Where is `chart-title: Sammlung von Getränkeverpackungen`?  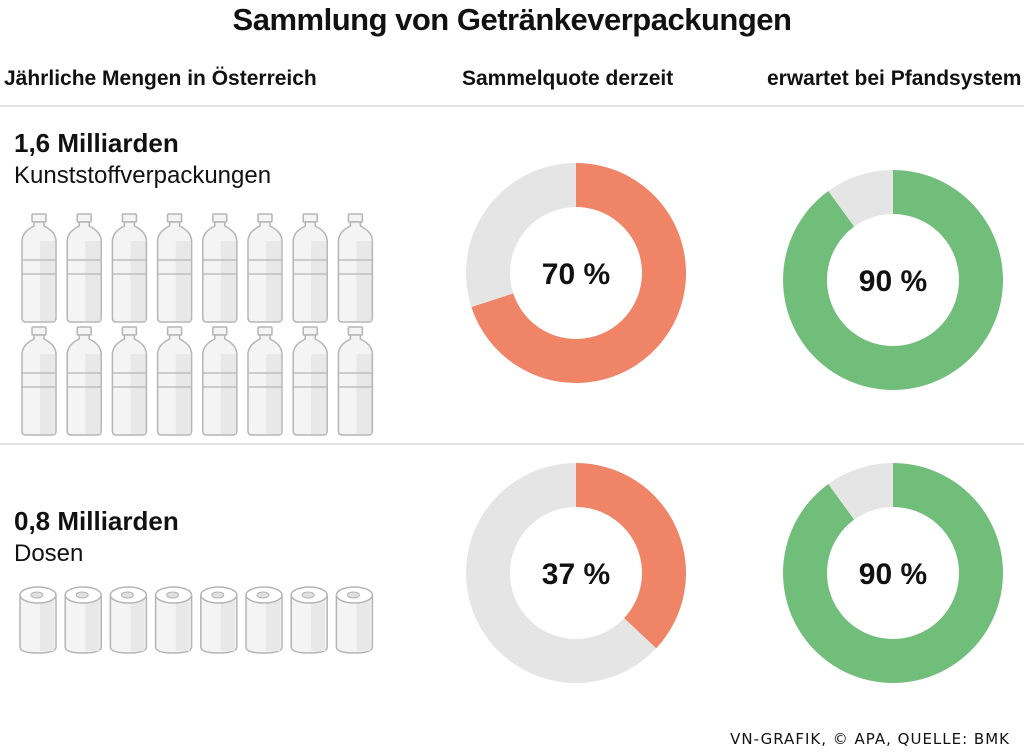 chart-title: Sammlung von Getränkeverpackungen is located at coordinates (512, 19).